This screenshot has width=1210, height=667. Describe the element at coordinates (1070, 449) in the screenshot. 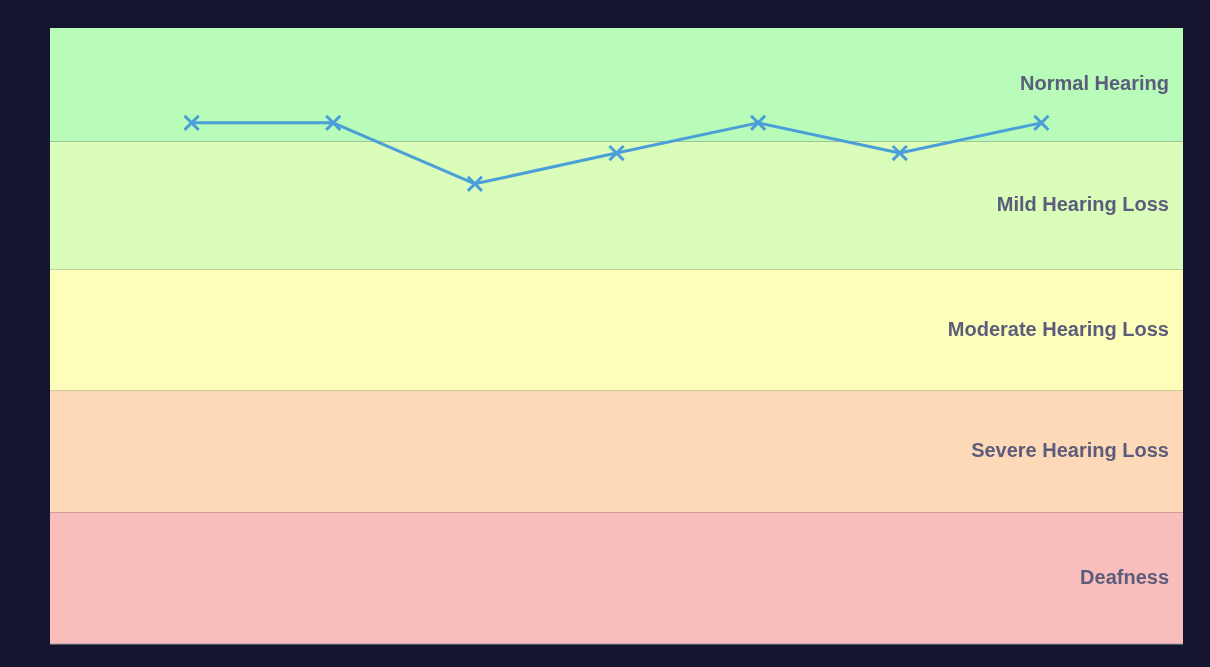

I see `band-label: Severe Hearing Loss` at that location.